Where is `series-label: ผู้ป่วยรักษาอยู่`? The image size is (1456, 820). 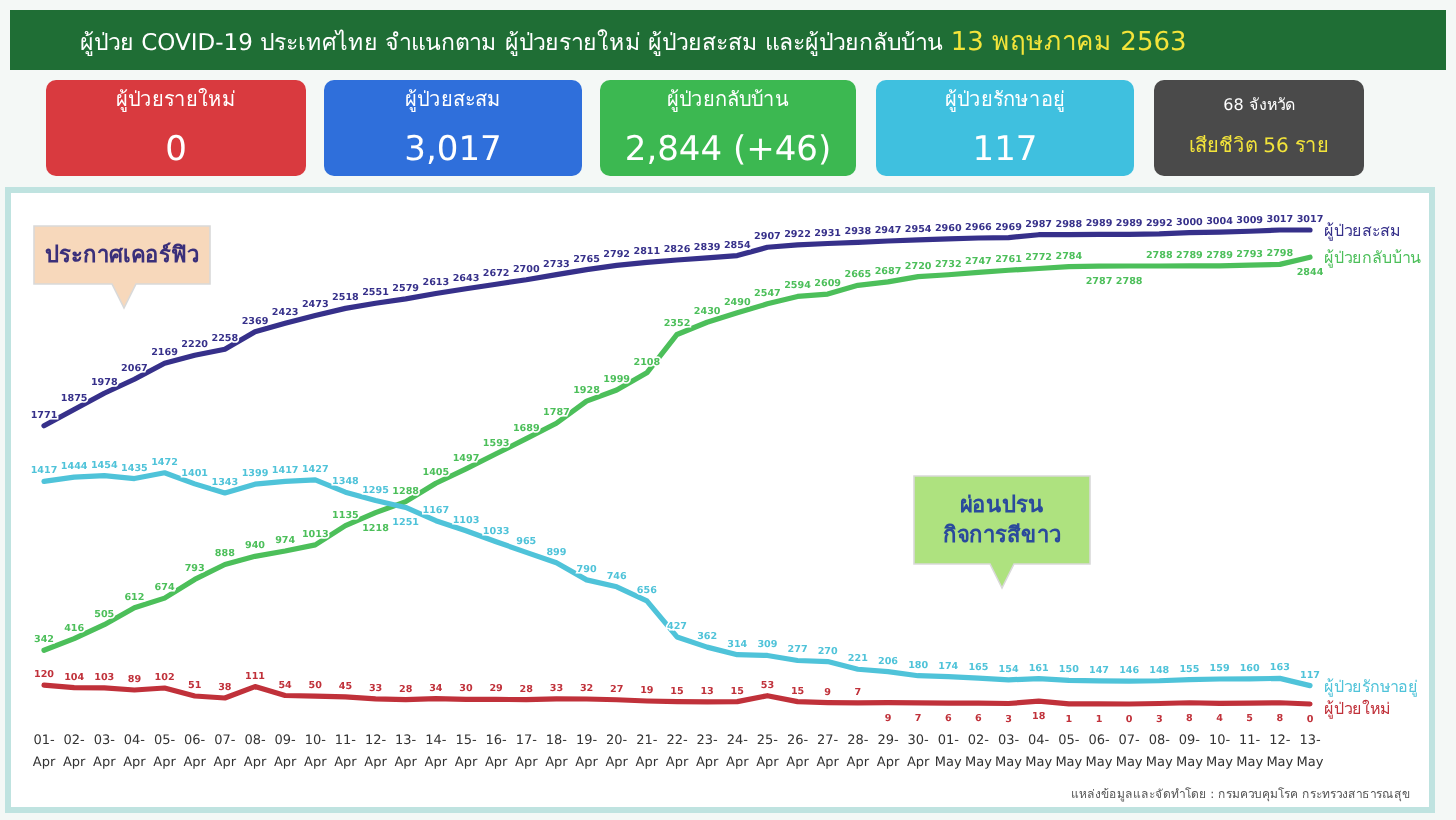 series-label: ผู้ป่วยรักษาอยู่ is located at coordinates (1371, 687).